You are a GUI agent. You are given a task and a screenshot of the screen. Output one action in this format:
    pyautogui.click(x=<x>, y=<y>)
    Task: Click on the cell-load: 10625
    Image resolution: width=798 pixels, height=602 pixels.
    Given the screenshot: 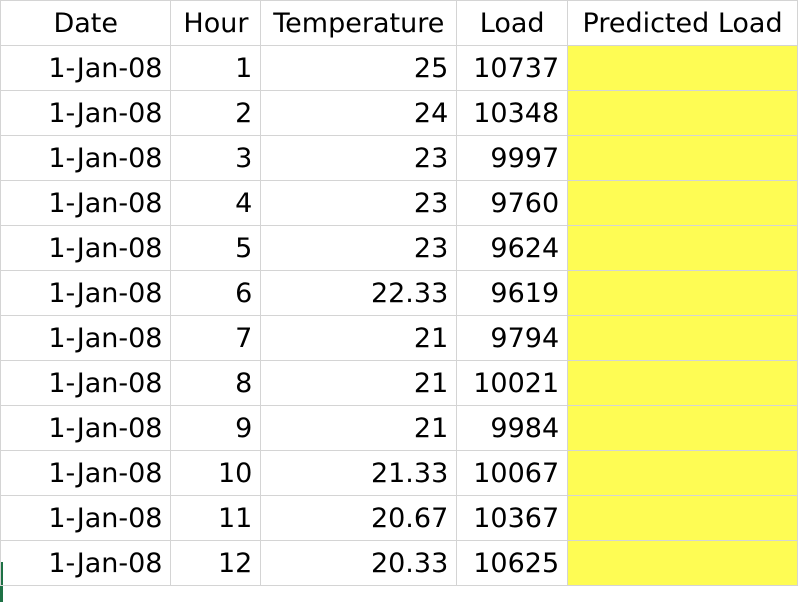 What is the action you would take?
    pyautogui.click(x=512, y=563)
    